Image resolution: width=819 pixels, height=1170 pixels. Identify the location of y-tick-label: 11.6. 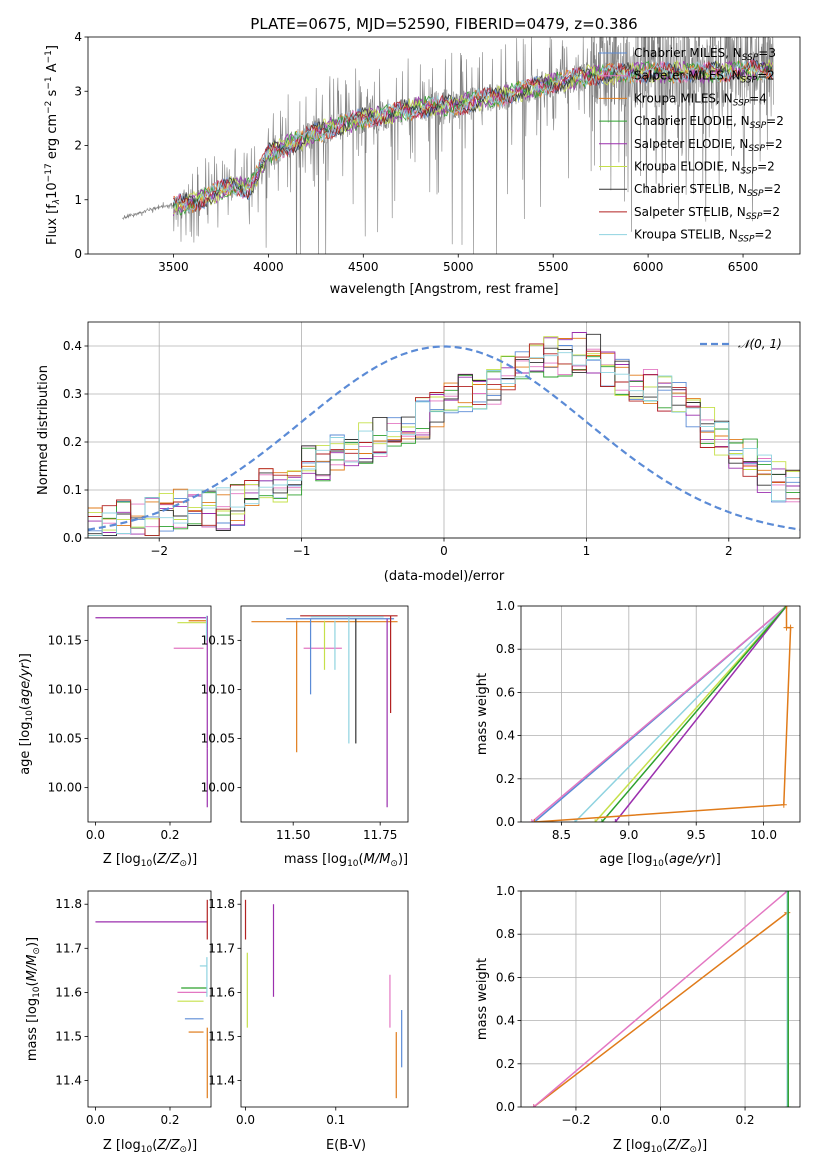
(68, 992).